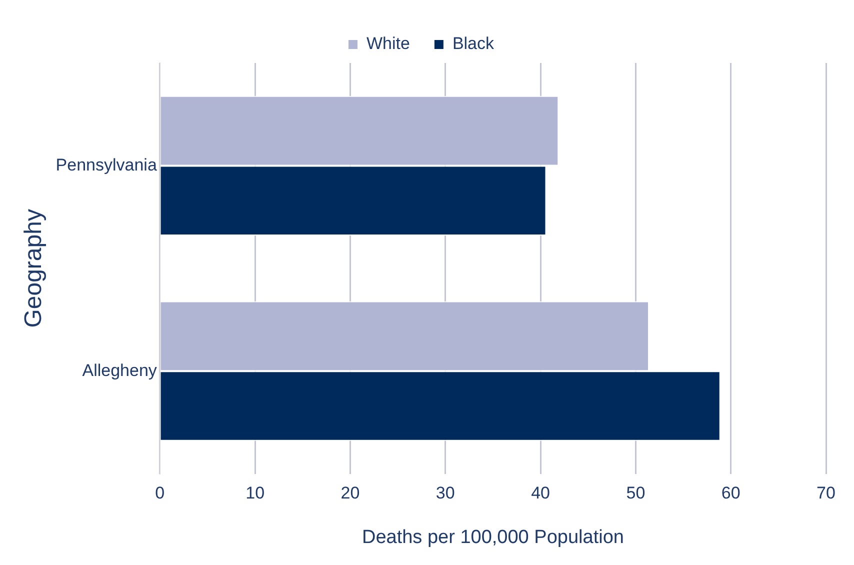  I want to click on x-tick-label: 10, so click(255, 493).